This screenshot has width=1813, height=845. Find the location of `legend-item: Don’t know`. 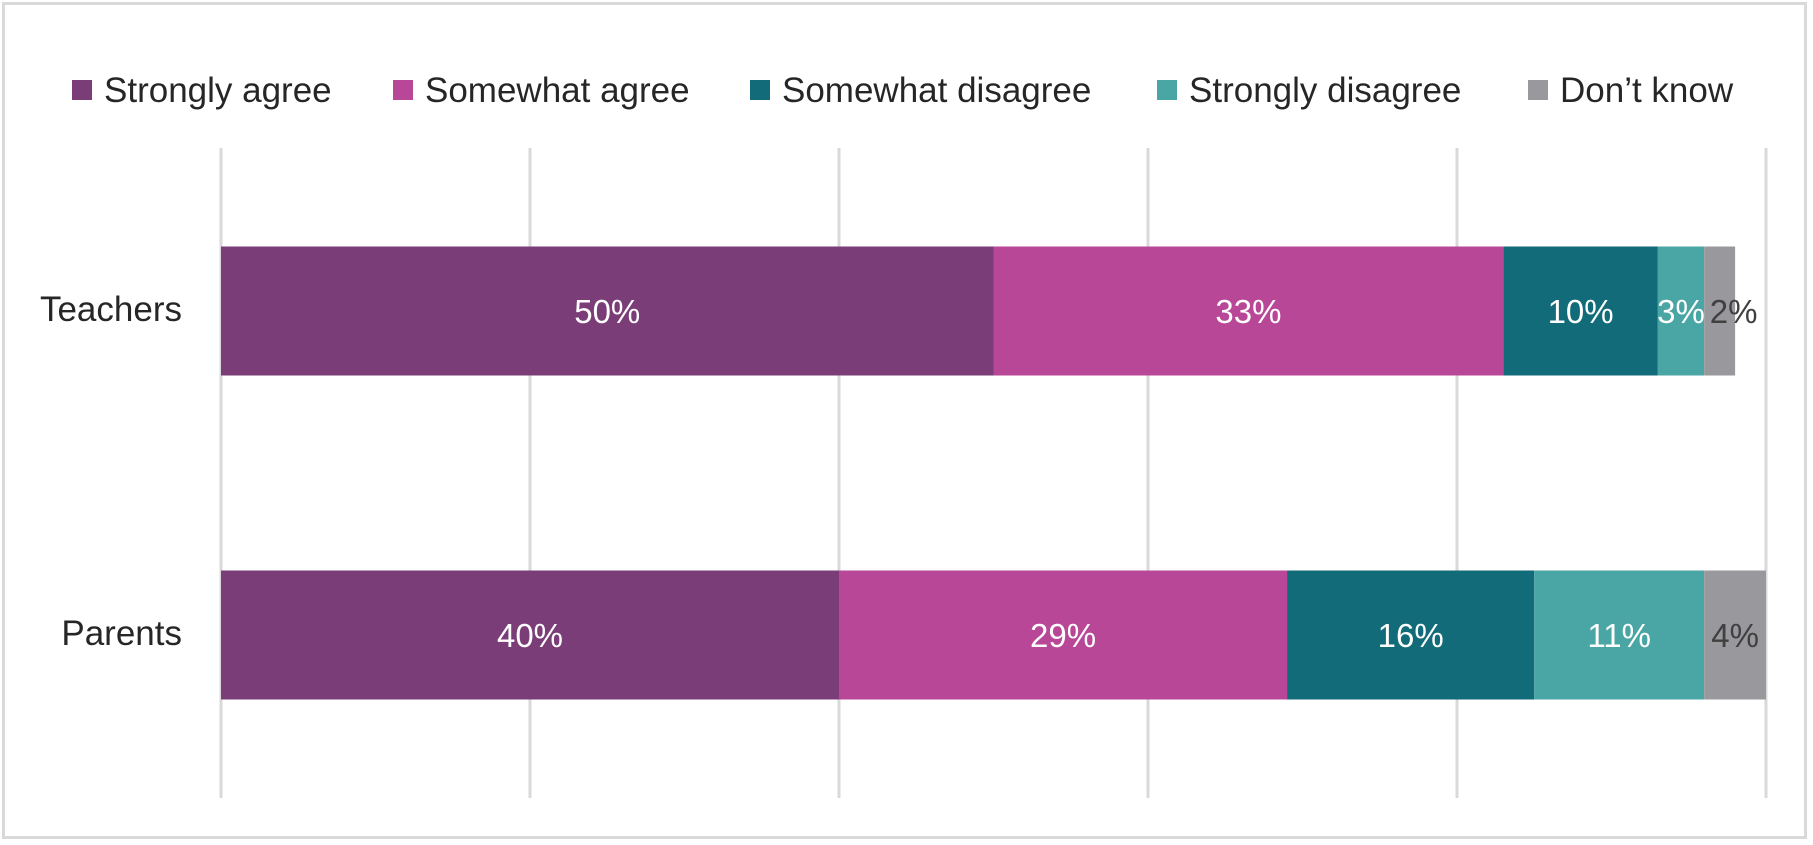

legend-item: Don’t know is located at coordinates (1631, 90).